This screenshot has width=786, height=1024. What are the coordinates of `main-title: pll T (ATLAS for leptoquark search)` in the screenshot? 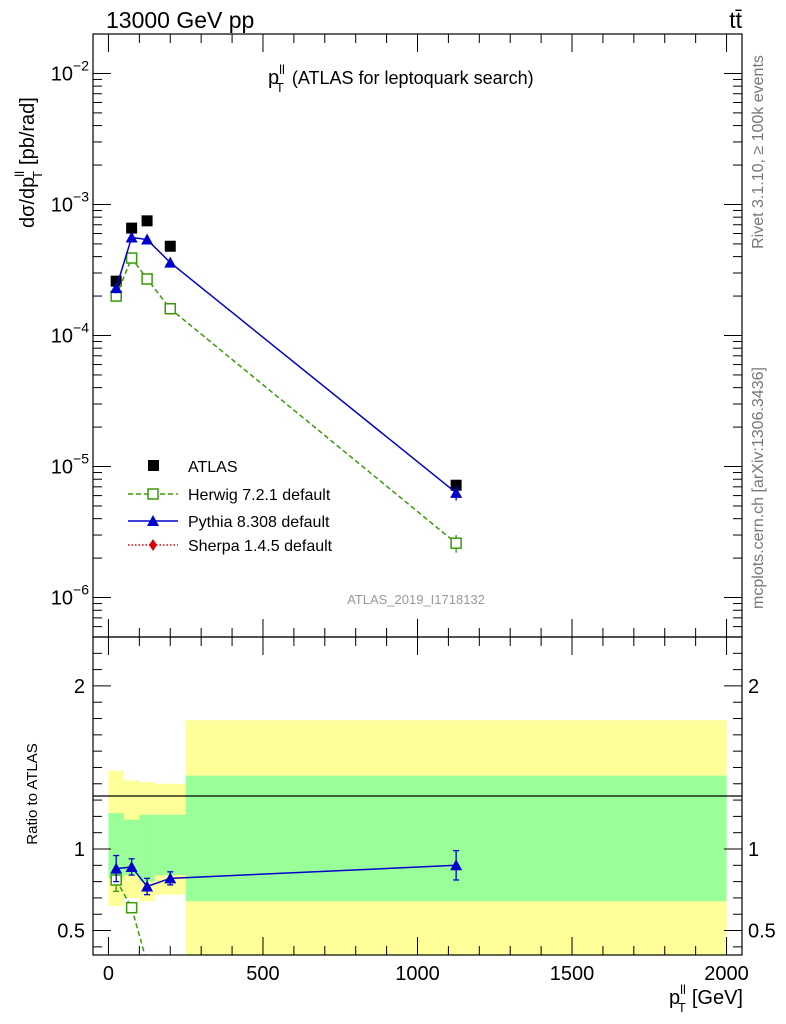 It's located at (401, 78).